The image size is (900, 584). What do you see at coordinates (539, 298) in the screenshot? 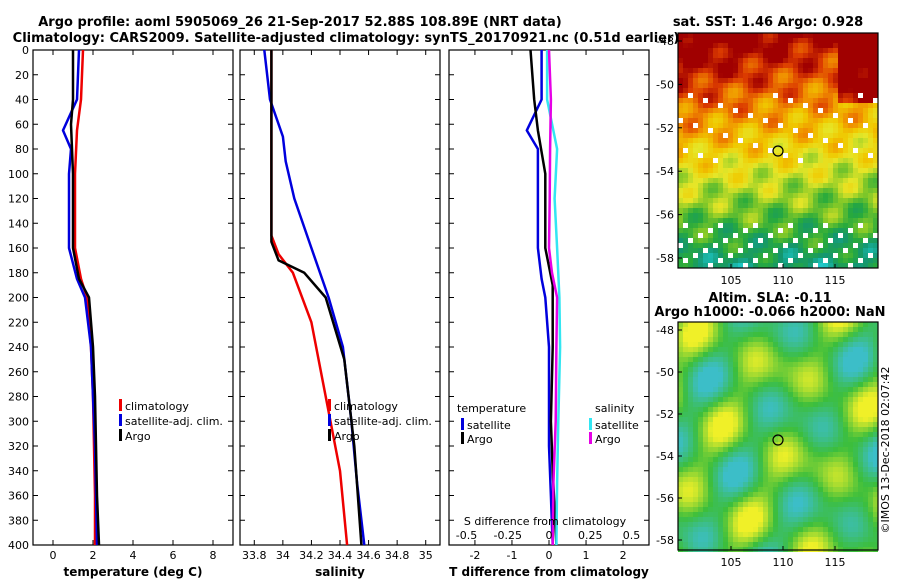
I see `series-line` at bounding box center [539, 298].